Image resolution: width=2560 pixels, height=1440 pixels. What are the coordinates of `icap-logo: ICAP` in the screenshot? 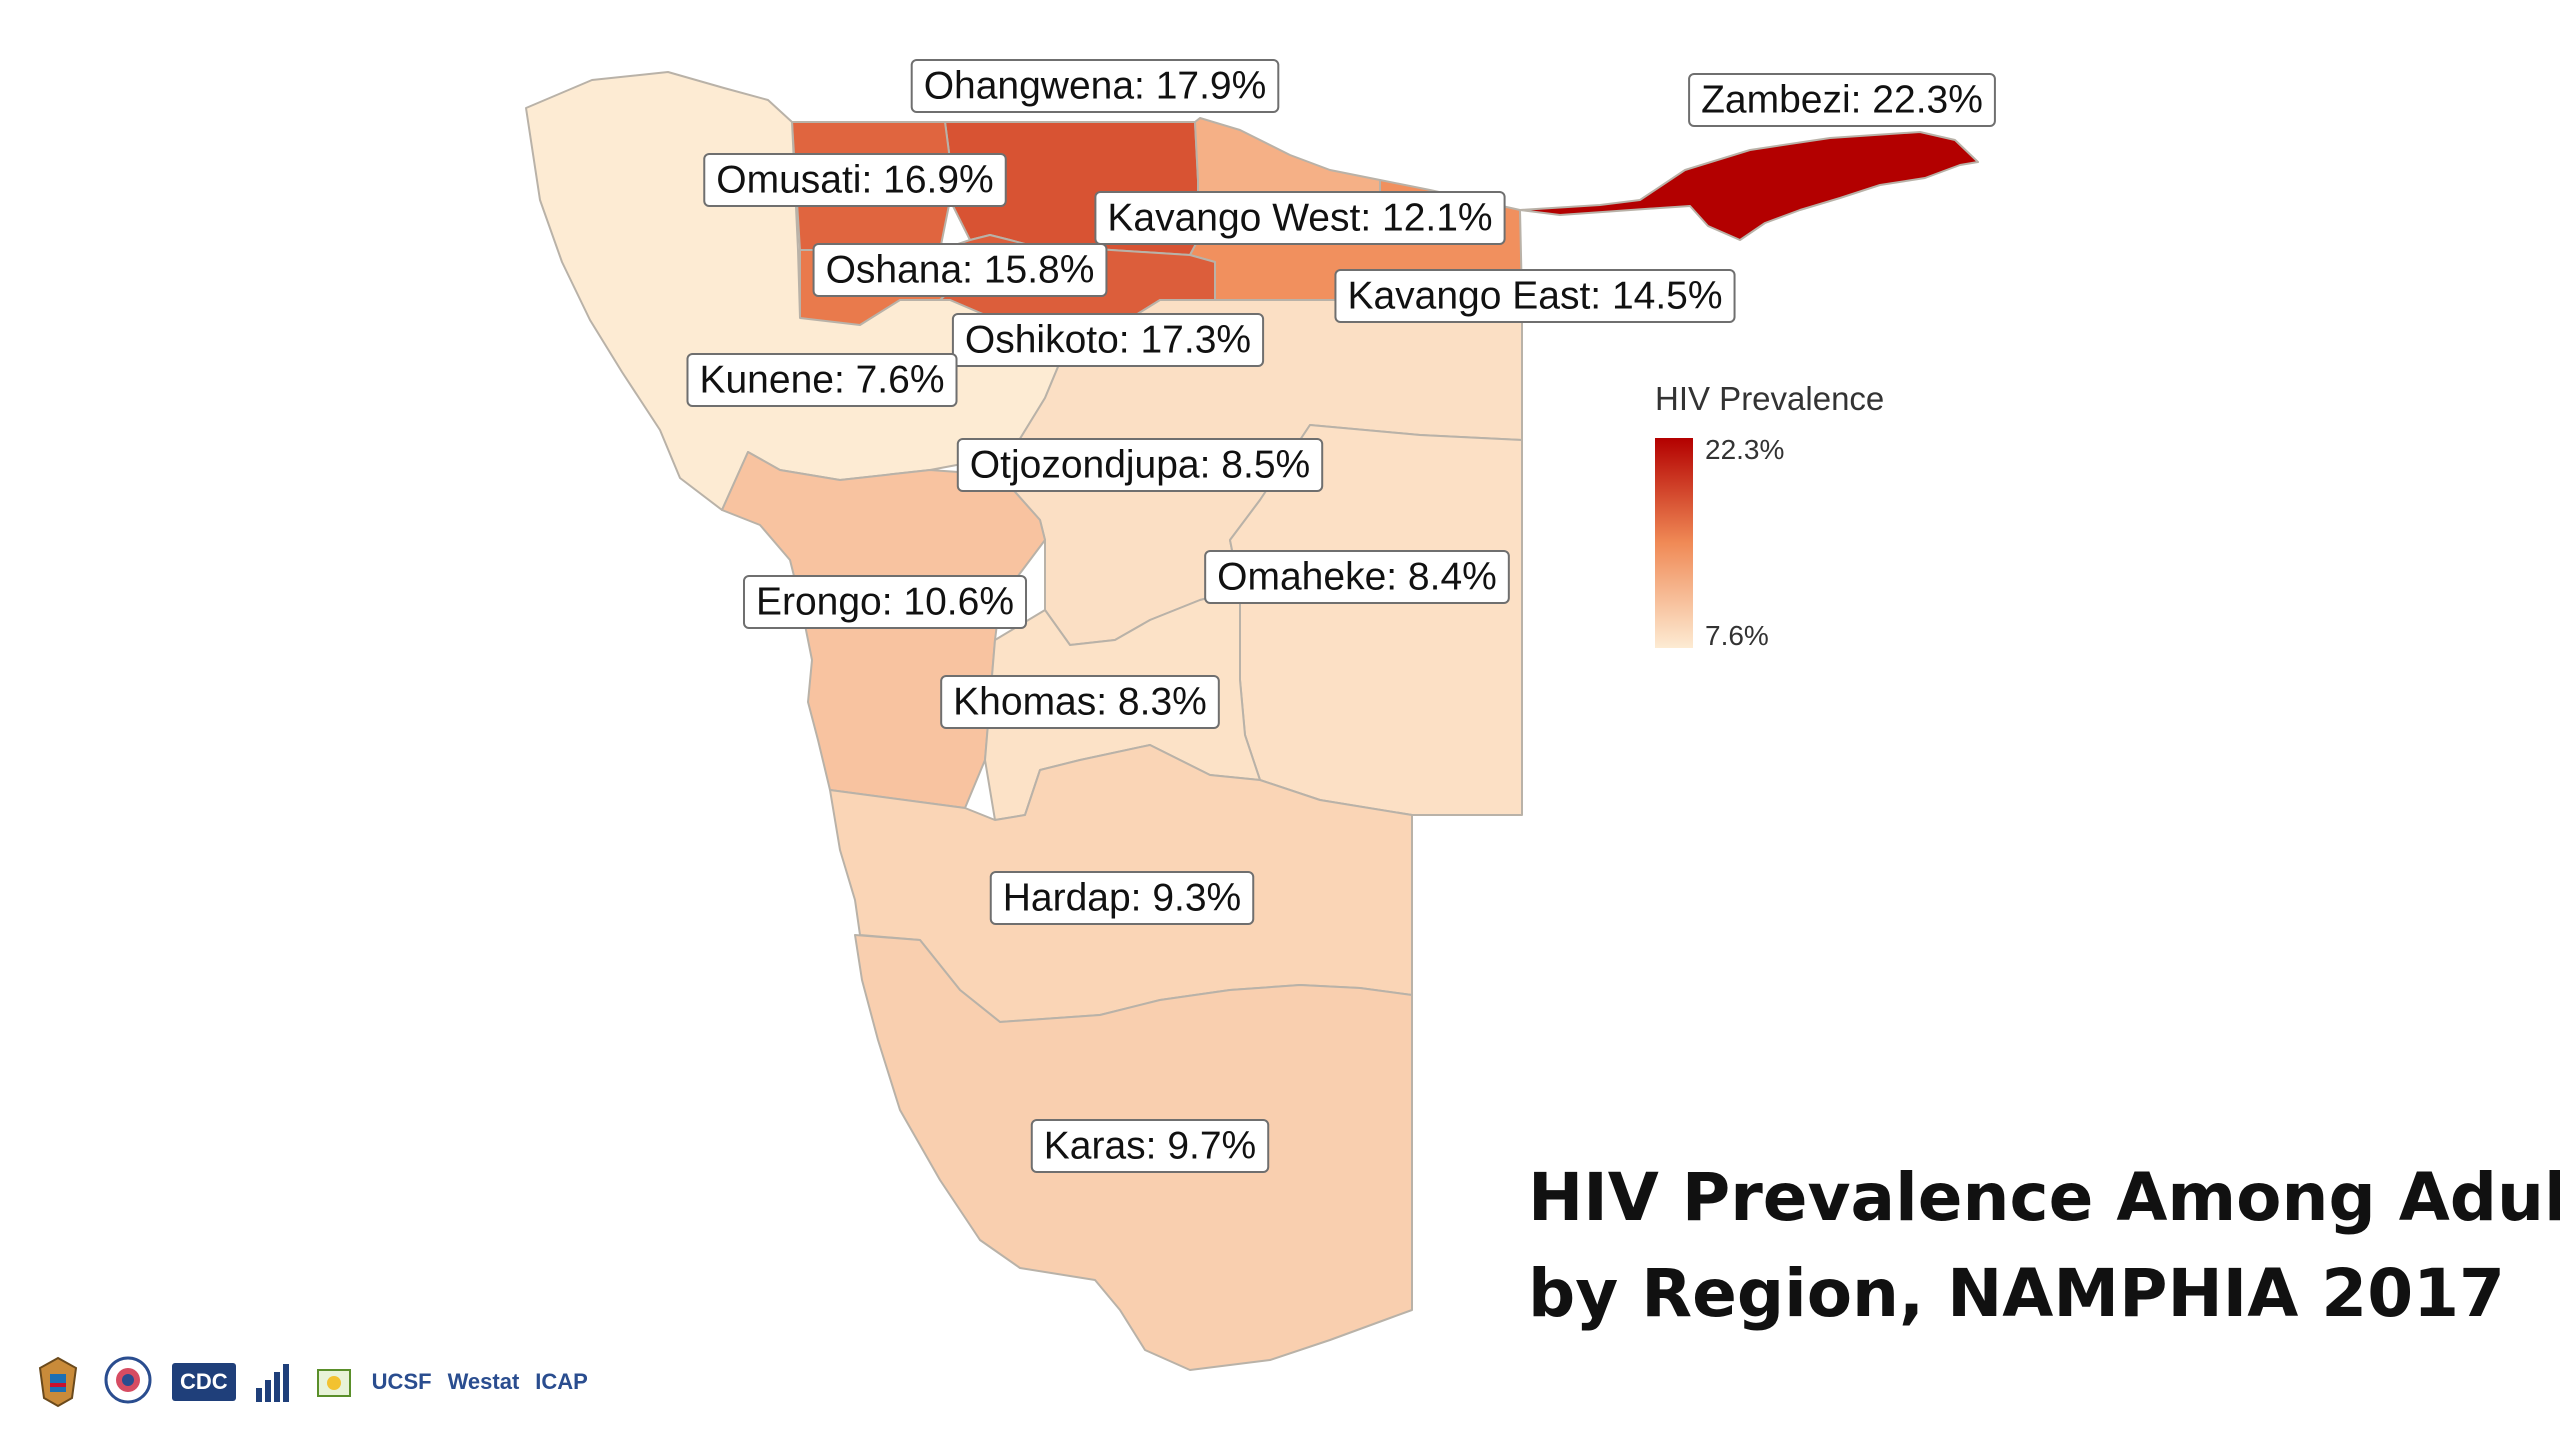 It's located at (561, 1381).